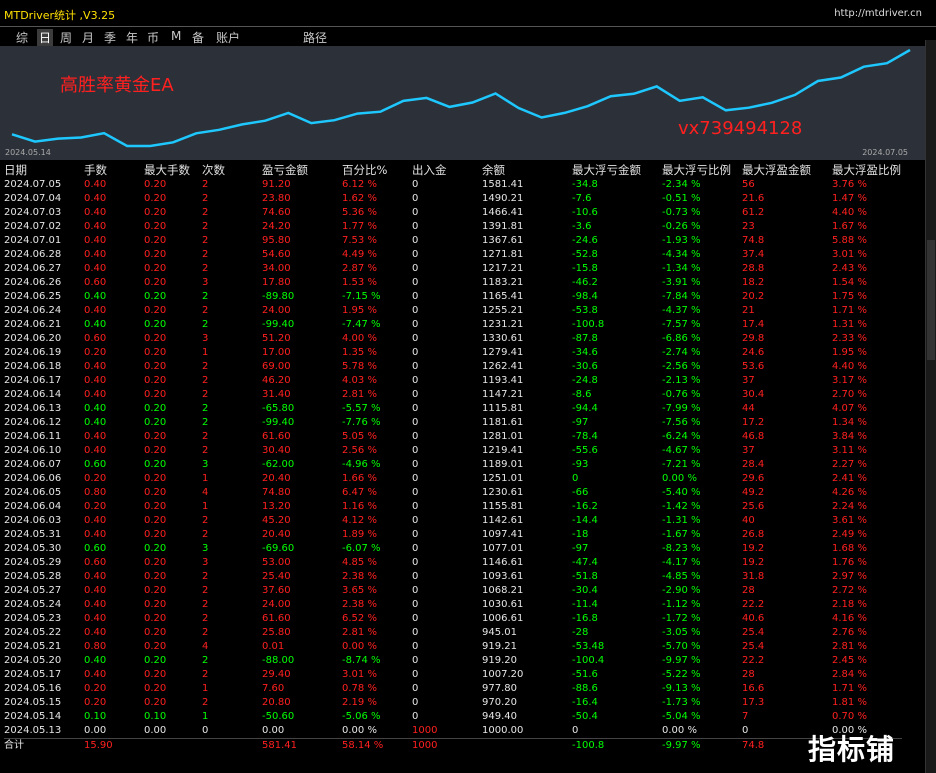 The height and width of the screenshot is (773, 936). I want to click on cell: -8.23 %, so click(681, 548).